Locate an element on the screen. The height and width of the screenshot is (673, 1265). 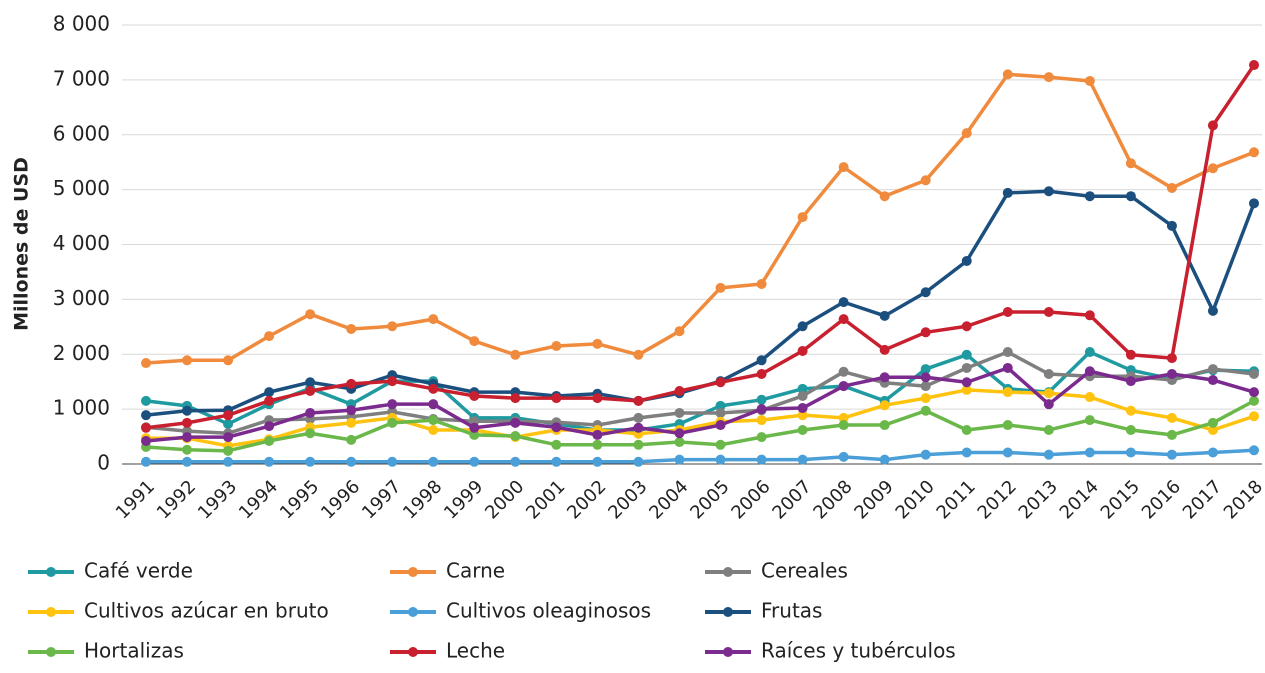
x-tick-label: 1991 is located at coordinates (135, 499).